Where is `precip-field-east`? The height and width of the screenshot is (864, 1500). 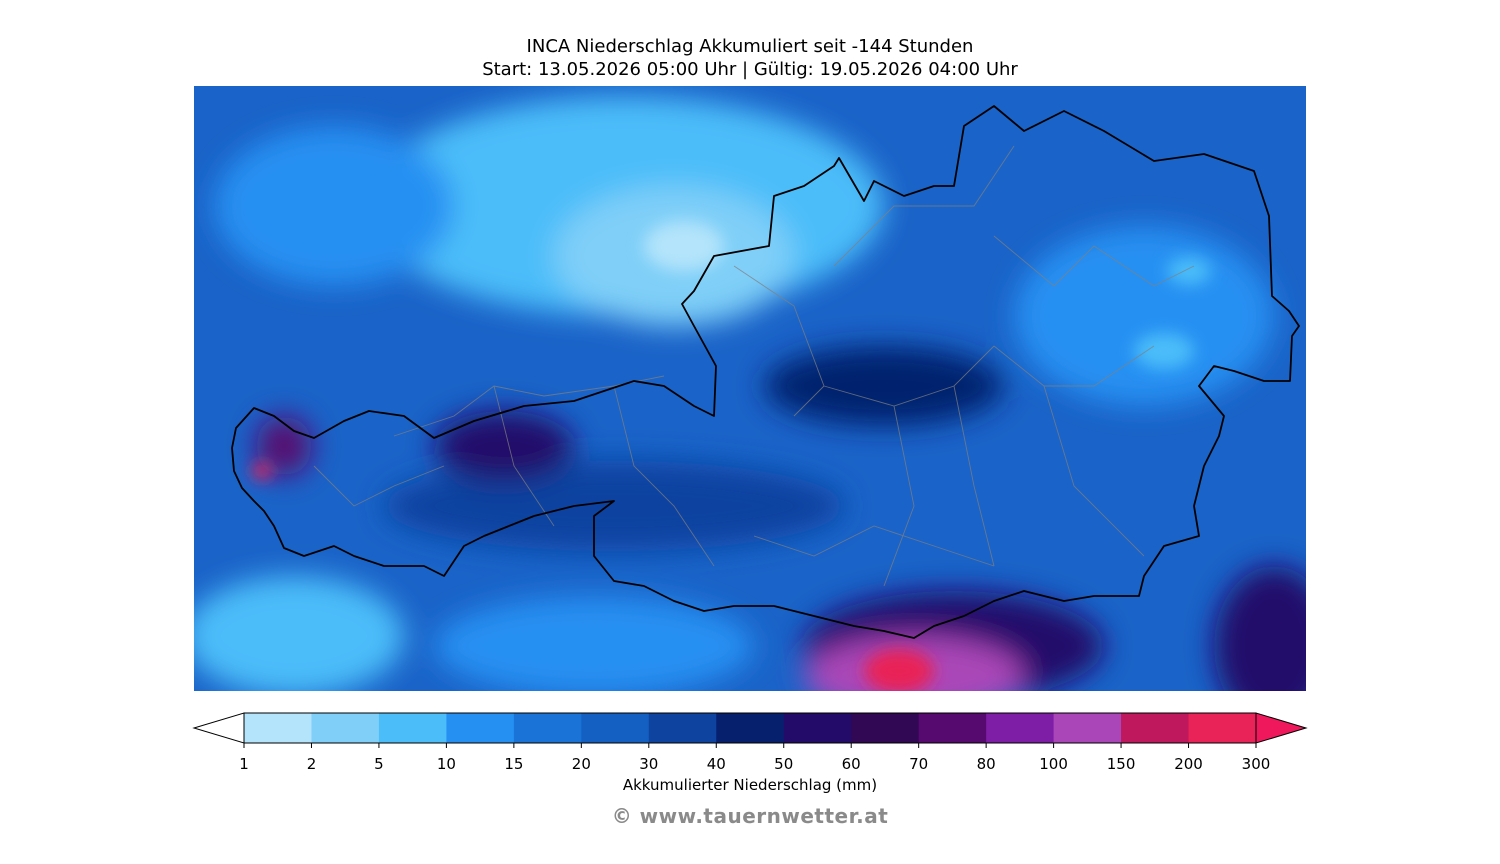 precip-field-east is located at coordinates (1144, 316).